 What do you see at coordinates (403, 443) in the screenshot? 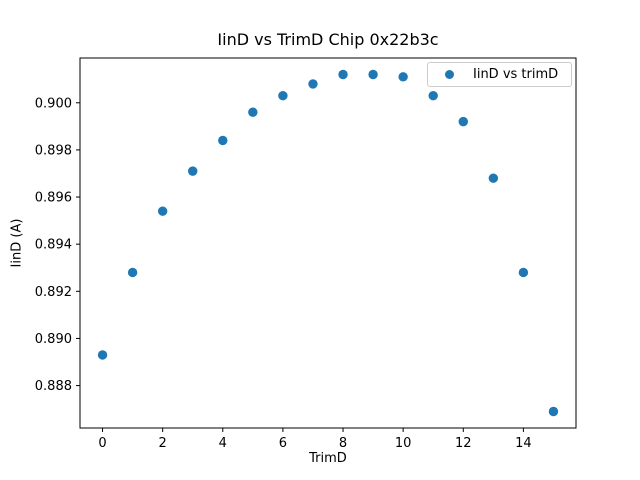
I see `x-tick-label: 10` at bounding box center [403, 443].